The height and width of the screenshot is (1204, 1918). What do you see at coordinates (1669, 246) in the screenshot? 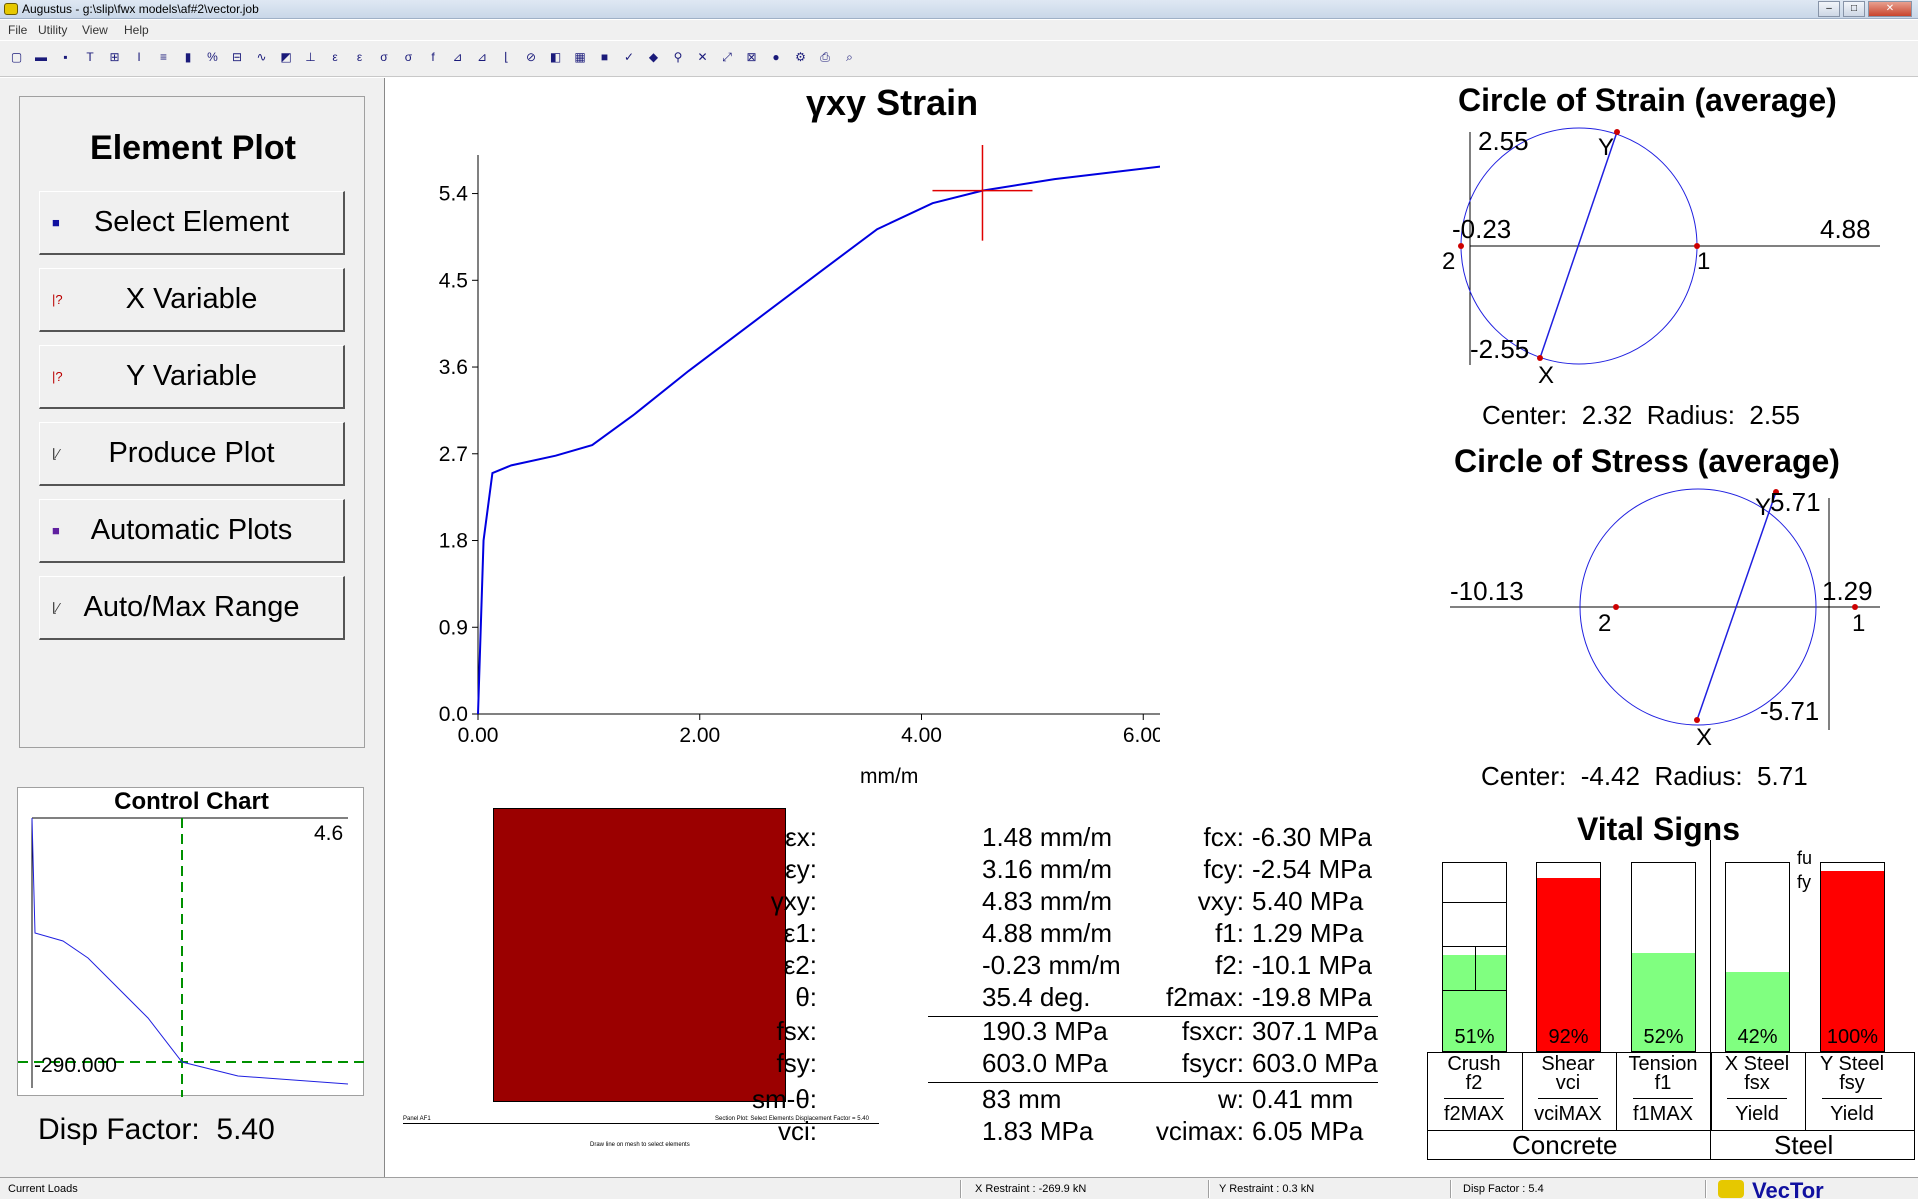
I see `strain-circle` at bounding box center [1669, 246].